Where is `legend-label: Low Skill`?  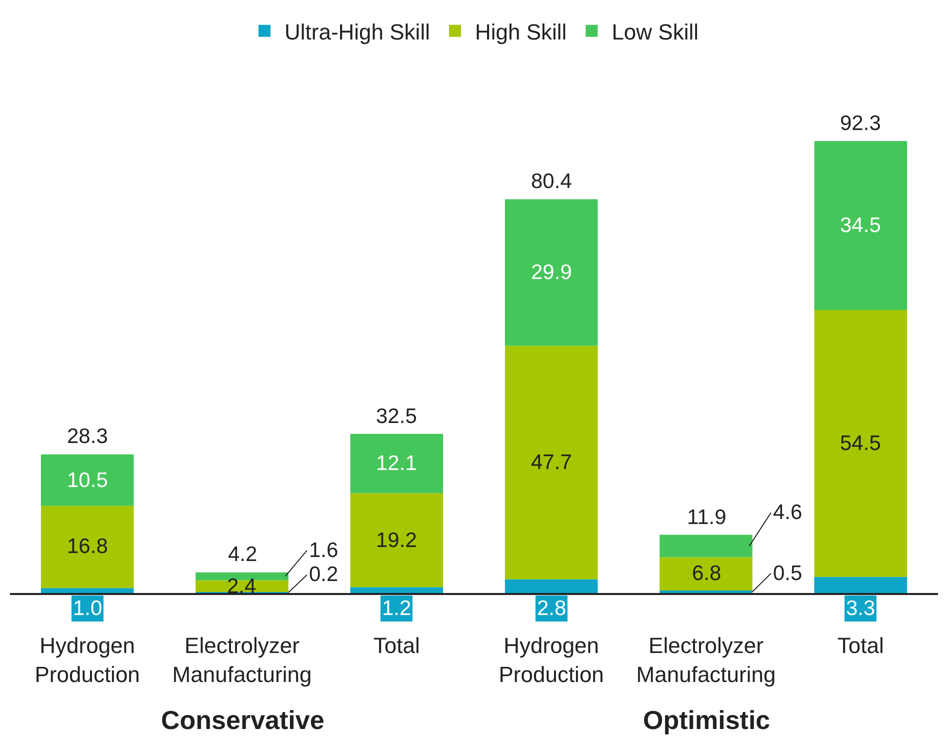
legend-label: Low Skill is located at coordinates (655, 31).